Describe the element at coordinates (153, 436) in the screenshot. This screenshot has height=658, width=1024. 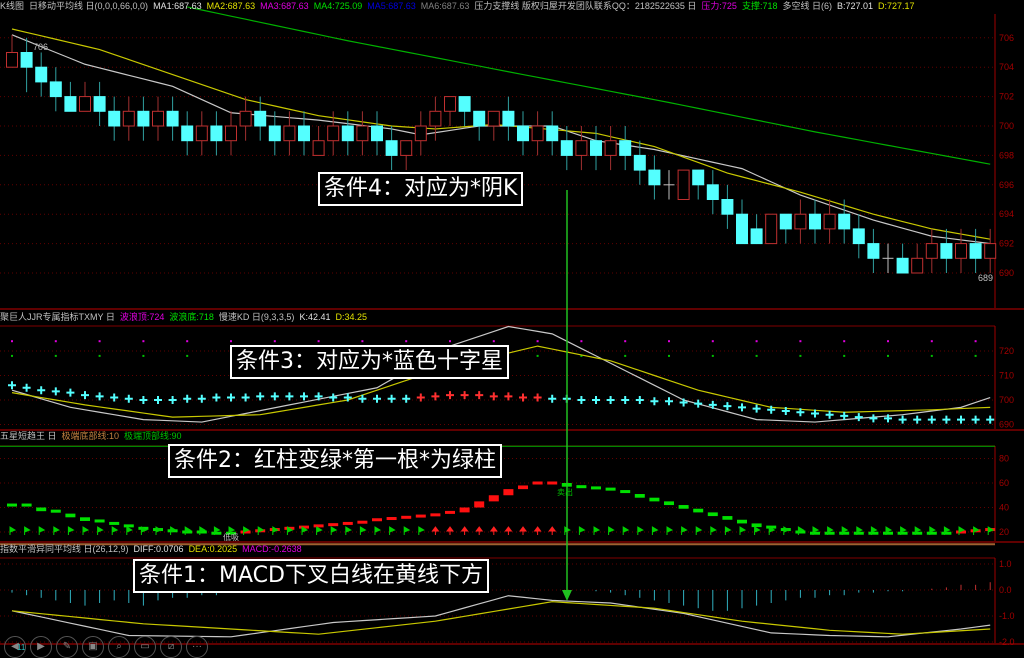
I see `header-item: 极端顶部线:90` at that location.